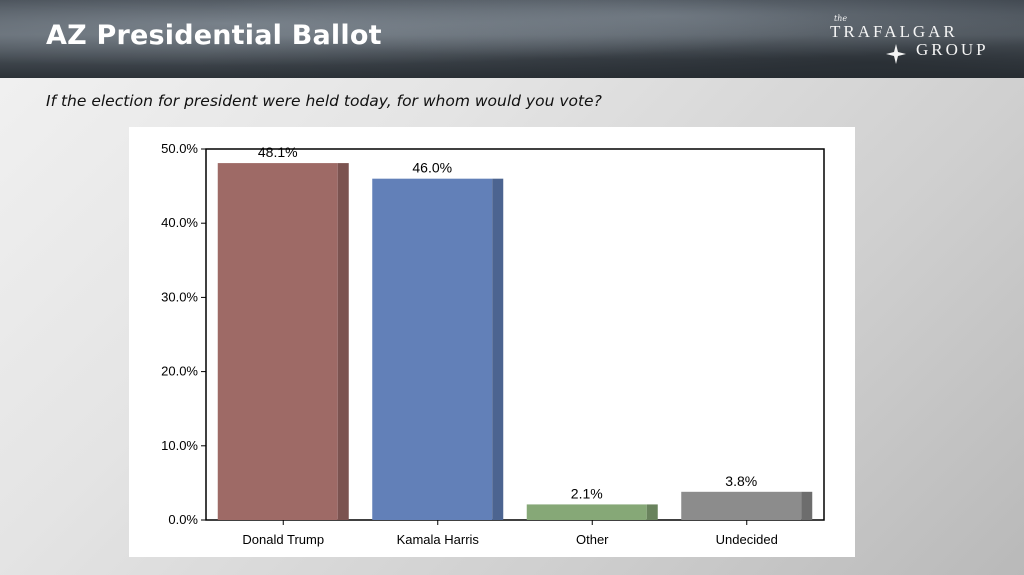  I want to click on data-label: 2.1%, so click(587, 493).